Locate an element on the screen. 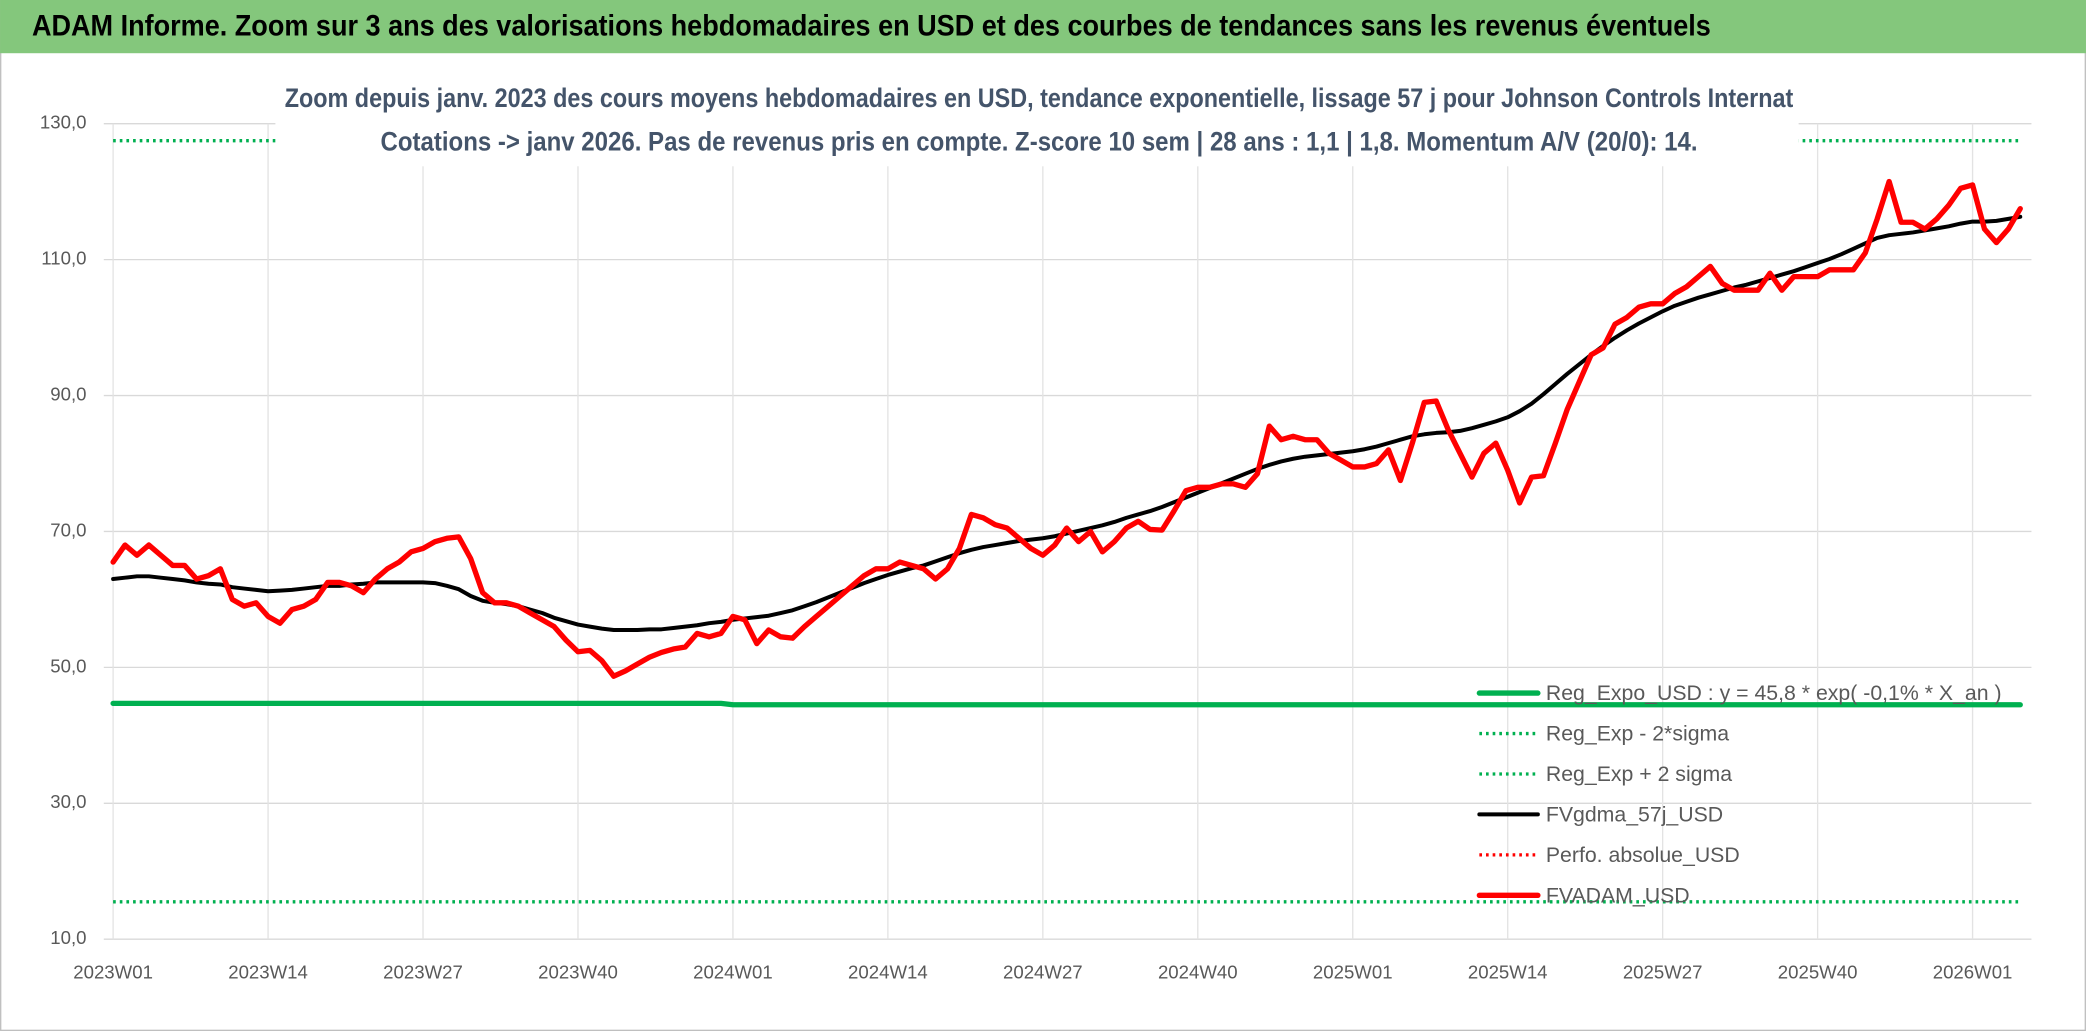 The height and width of the screenshot is (1031, 2086). legend-label: Reg_Exp - 2*sigma is located at coordinates (1637, 733).